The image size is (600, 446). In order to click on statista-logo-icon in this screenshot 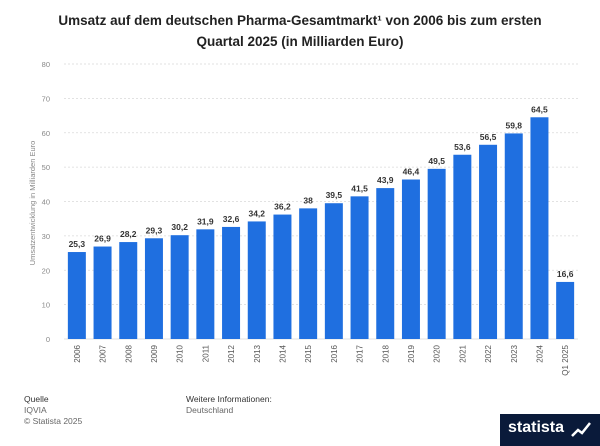, I will do `click(581, 429)`.